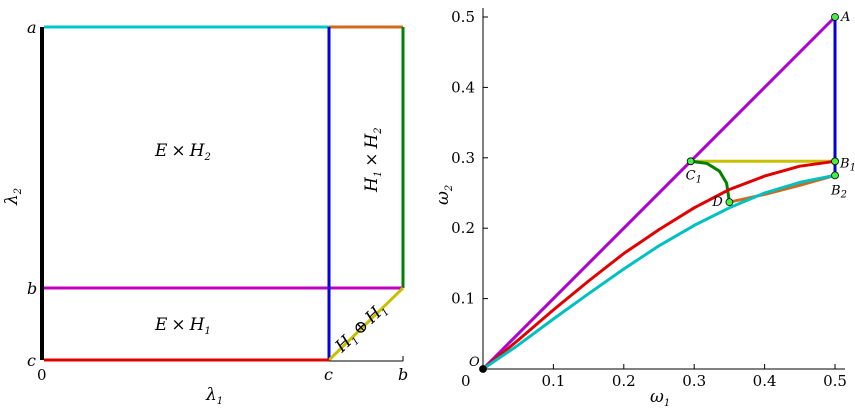 This screenshot has height=409, width=855. Describe the element at coordinates (729, 202) in the screenshot. I see `point-D` at that location.